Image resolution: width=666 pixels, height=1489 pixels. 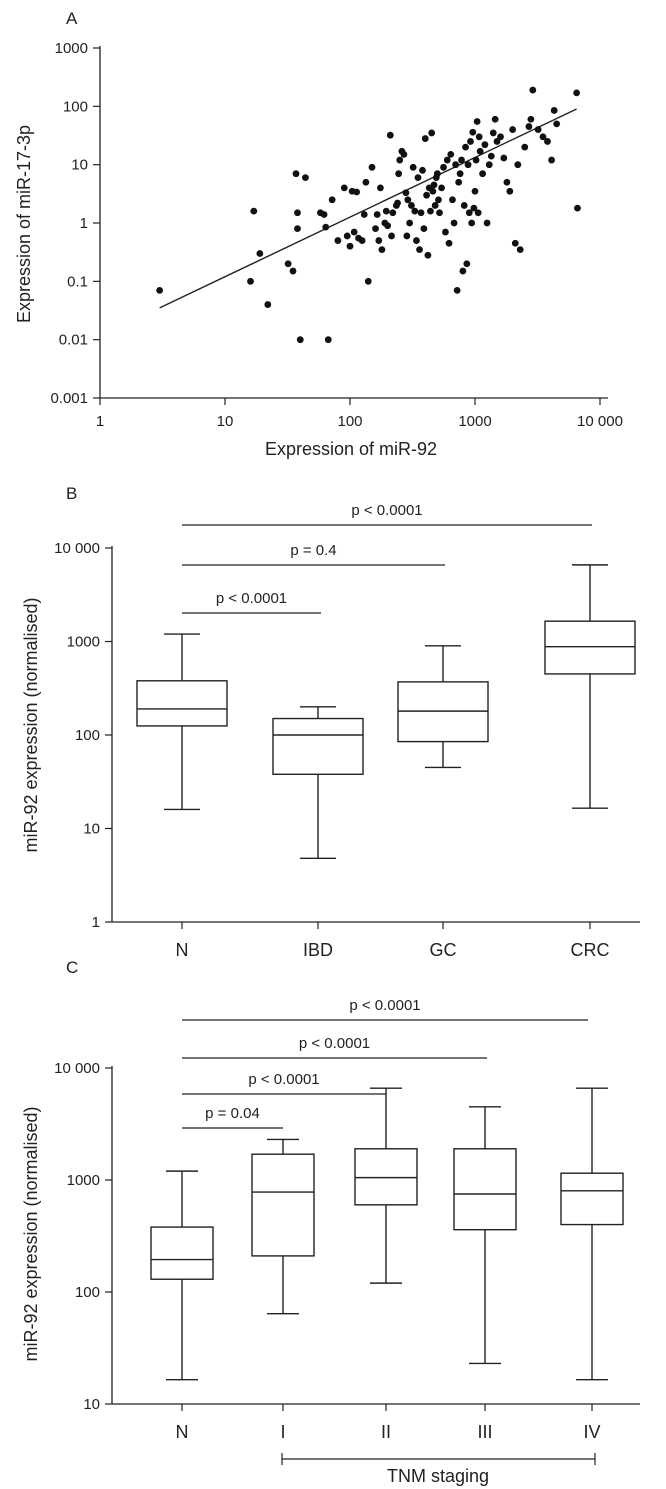 What do you see at coordinates (31, 724) in the screenshot?
I see `panel-b-y-axis-label: miR-92 expression (normalised)` at bounding box center [31, 724].